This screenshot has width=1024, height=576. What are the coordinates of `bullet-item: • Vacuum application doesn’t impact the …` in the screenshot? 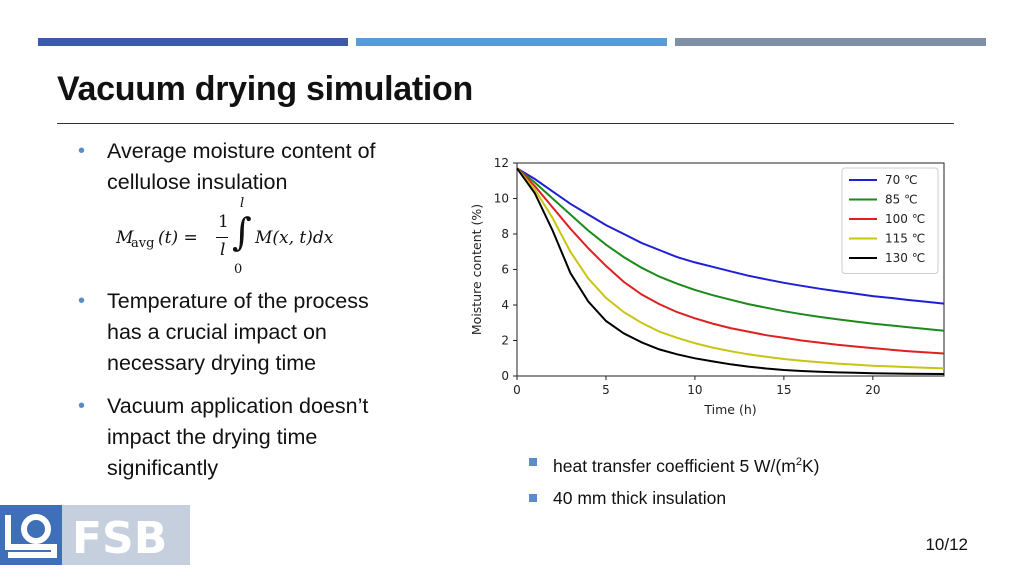 It's located at (249, 437).